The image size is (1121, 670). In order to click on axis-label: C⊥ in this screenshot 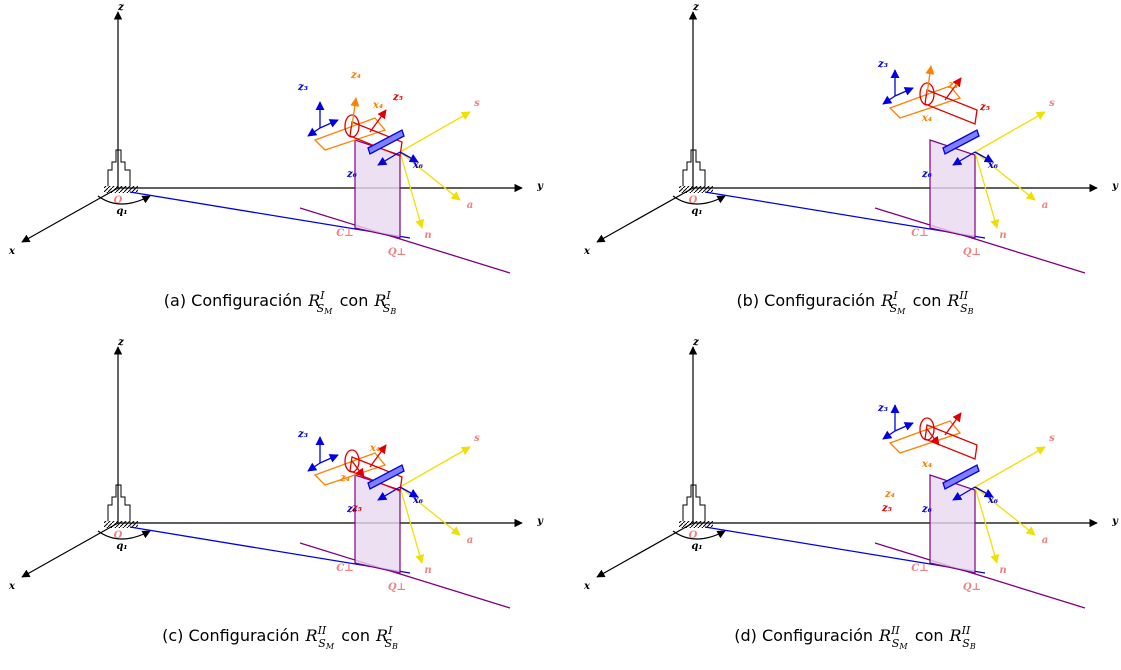, I will do `click(920, 568)`.